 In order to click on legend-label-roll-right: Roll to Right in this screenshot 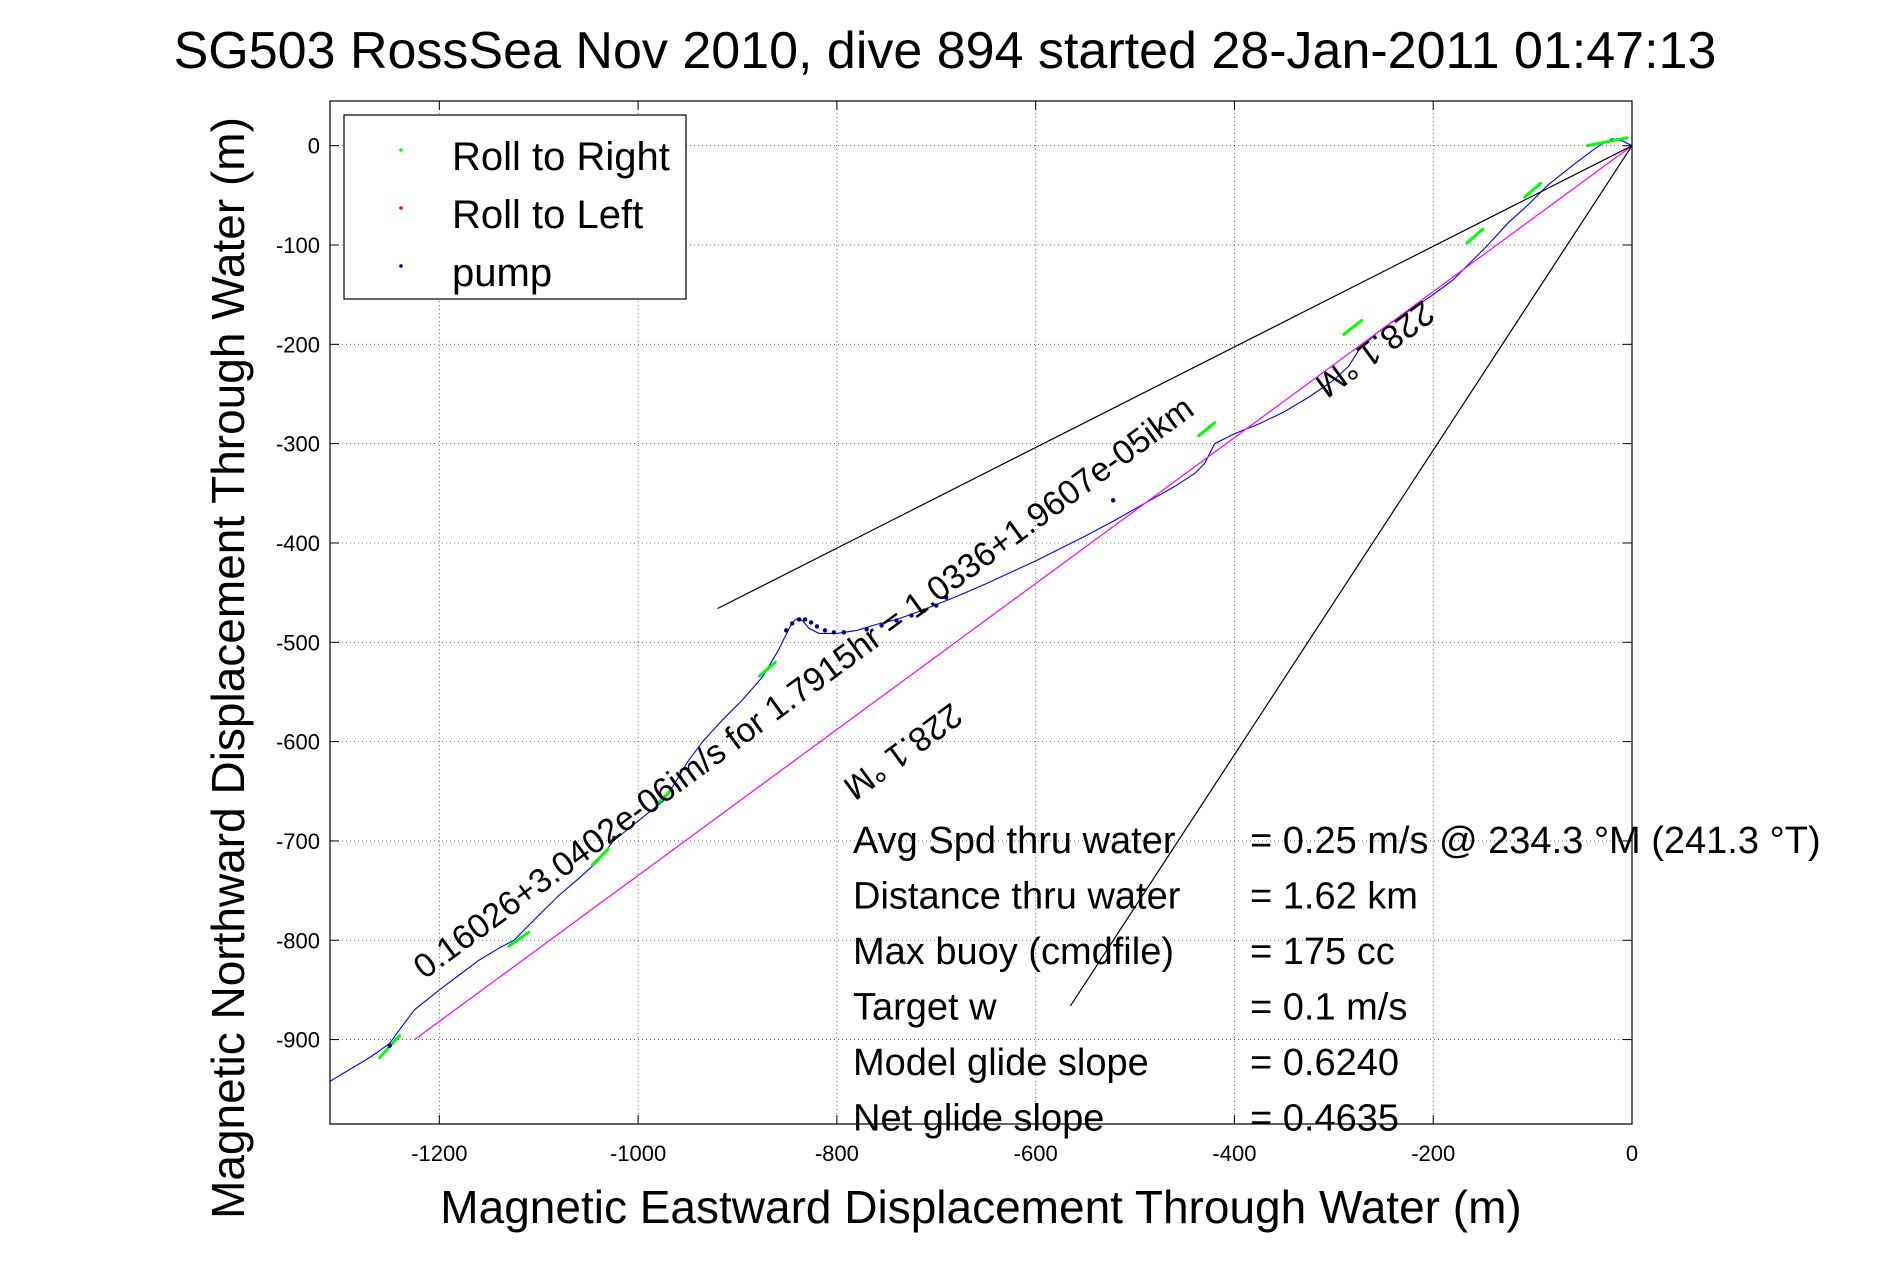, I will do `click(561, 157)`.